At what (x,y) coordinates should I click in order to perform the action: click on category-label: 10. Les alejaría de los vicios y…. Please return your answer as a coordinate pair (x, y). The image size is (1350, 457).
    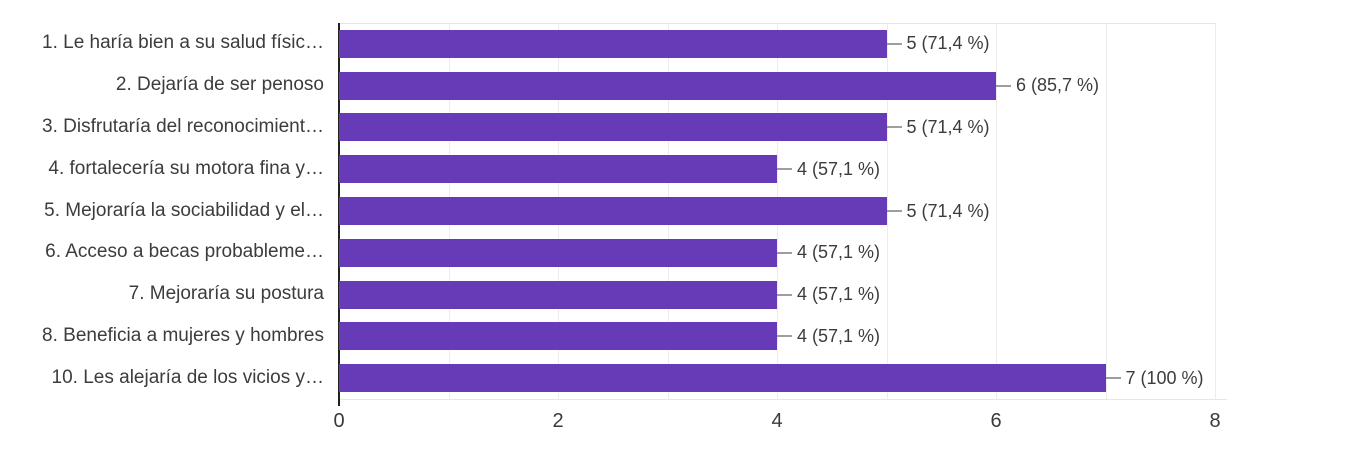
    Looking at the image, I should click on (187, 377).